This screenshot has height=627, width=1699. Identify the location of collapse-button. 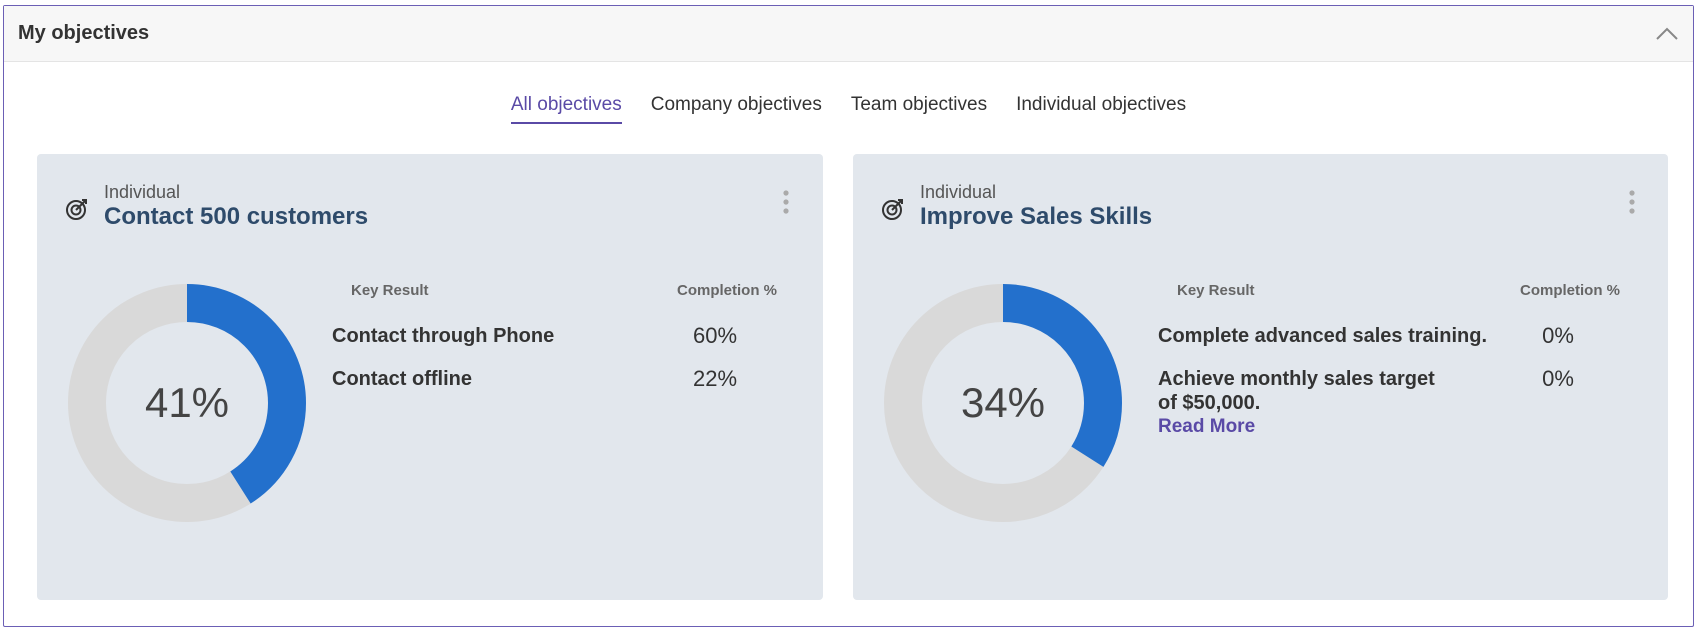
(1667, 34).